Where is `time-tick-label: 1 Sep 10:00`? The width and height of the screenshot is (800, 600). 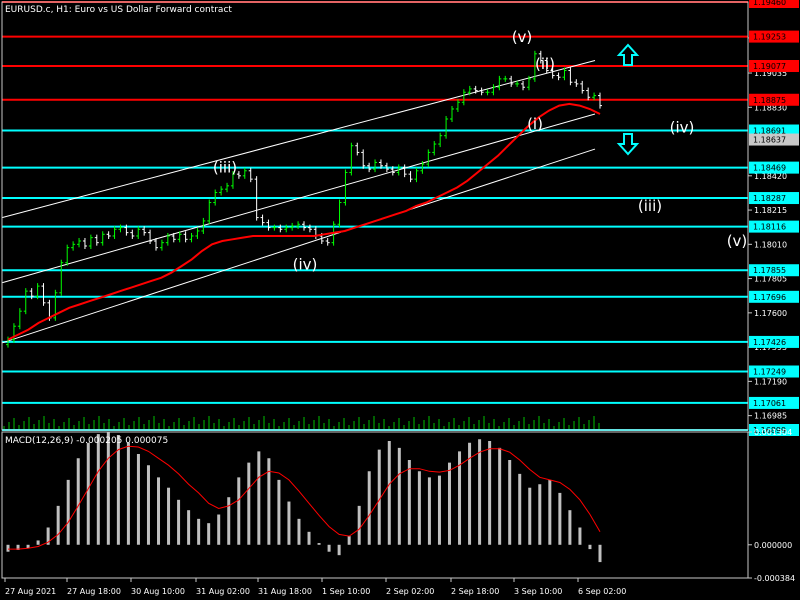
time-tick-label: 1 Sep 10:00 is located at coordinates (346, 591).